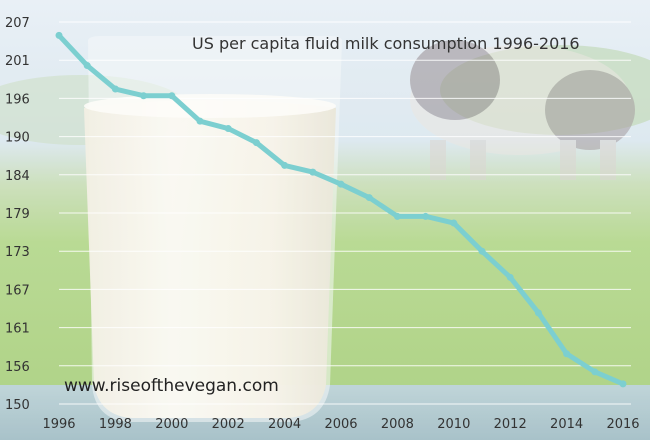 Image resolution: width=650 pixels, height=440 pixels. I want to click on y-tick-label: 161, so click(17, 329).